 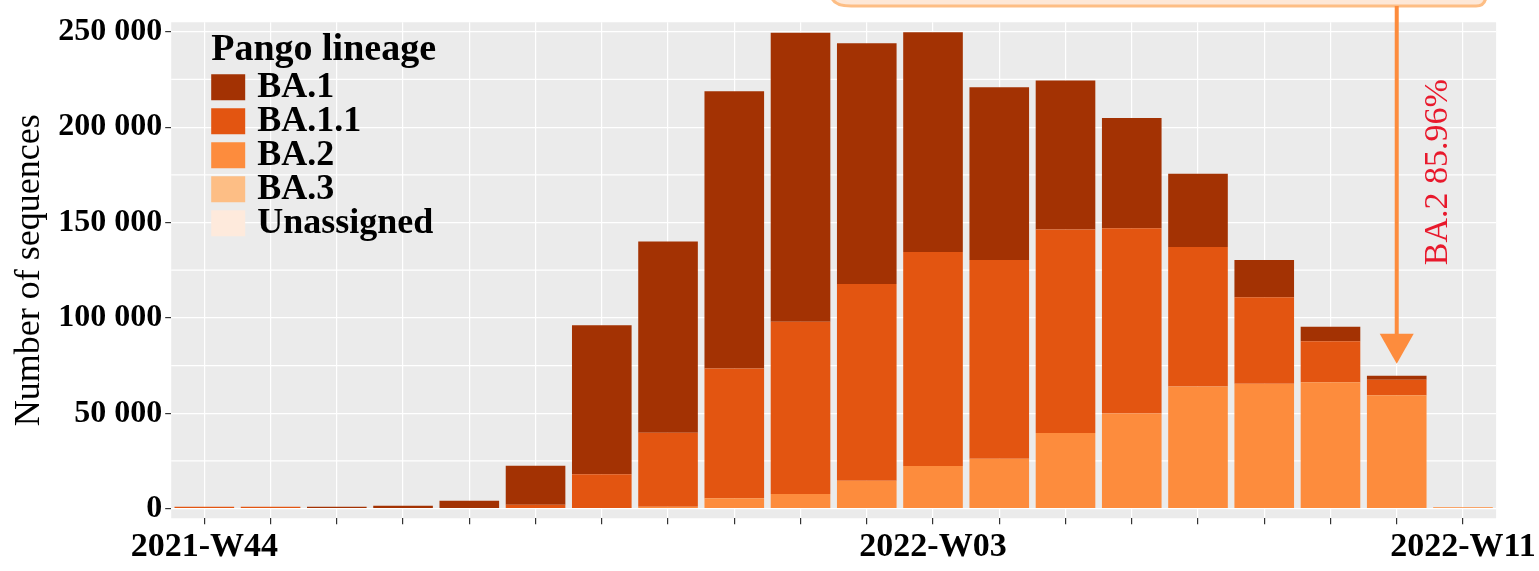 What do you see at coordinates (933, 545) in the screenshot?
I see `x-tick-label: 2022-W03` at bounding box center [933, 545].